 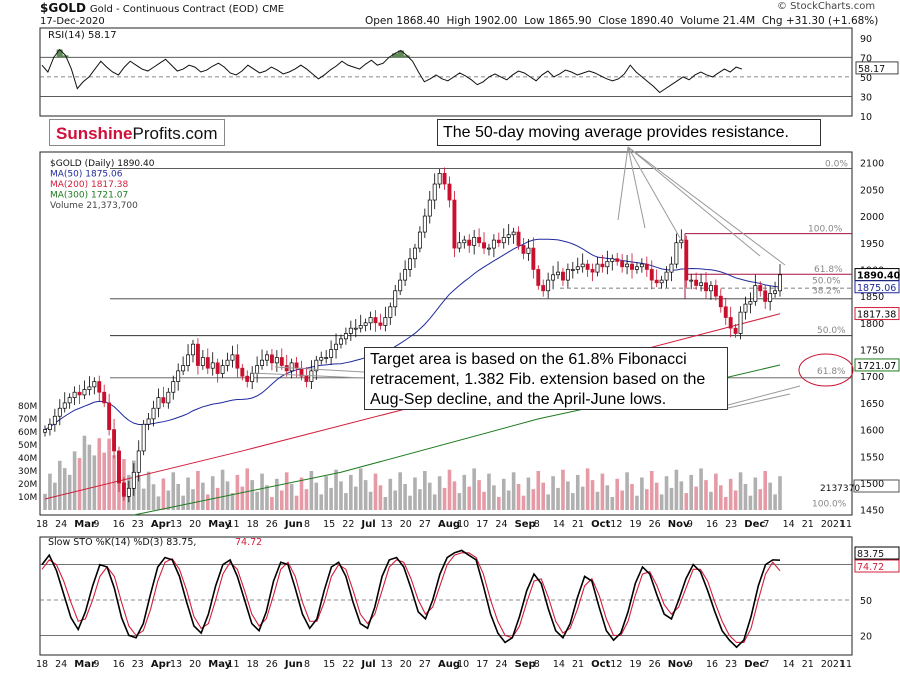 What do you see at coordinates (836, 165) in the screenshot?
I see `fib-label: 0.0%` at bounding box center [836, 165].